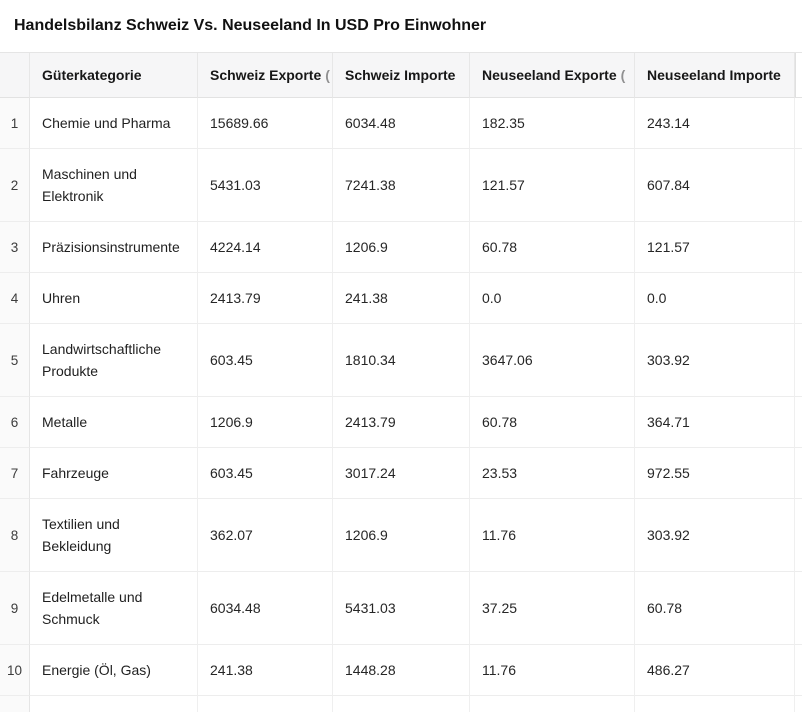 Image resolution: width=802 pixels, height=712 pixels. I want to click on header-edge-spacer, so click(798, 75).